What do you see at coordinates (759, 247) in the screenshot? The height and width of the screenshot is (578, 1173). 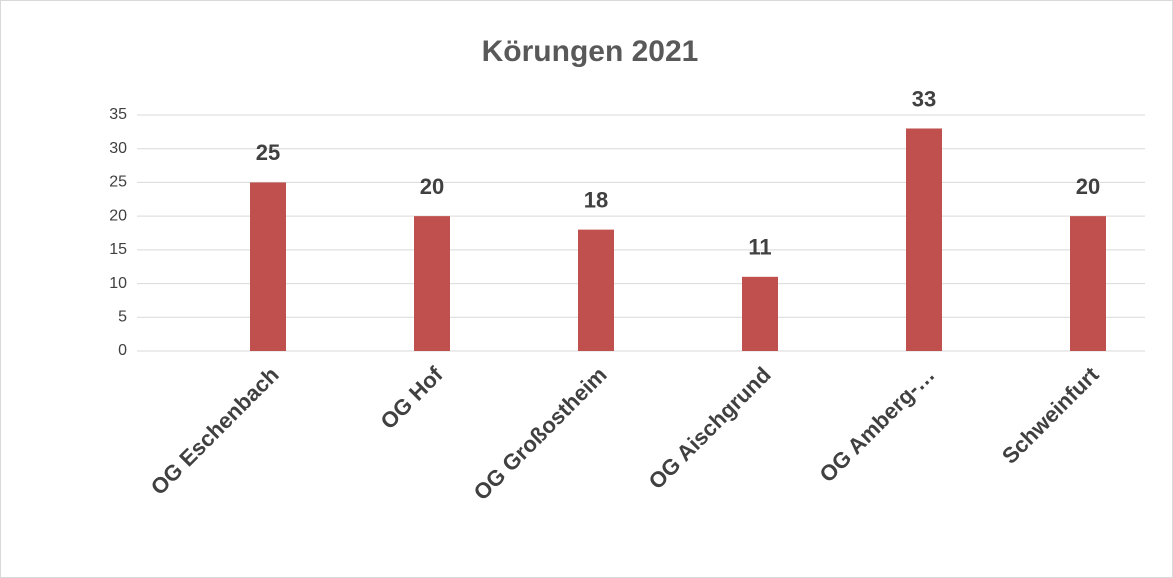 I see `data-label: 11` at bounding box center [759, 247].